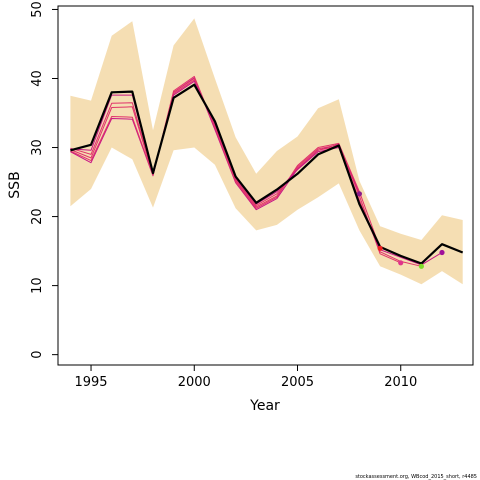 Image resolution: width=480 pixels, height=480 pixels. What do you see at coordinates (44, 180) in the screenshot?
I see `y-axis: 0 10 20 30 40 50` at bounding box center [44, 180].